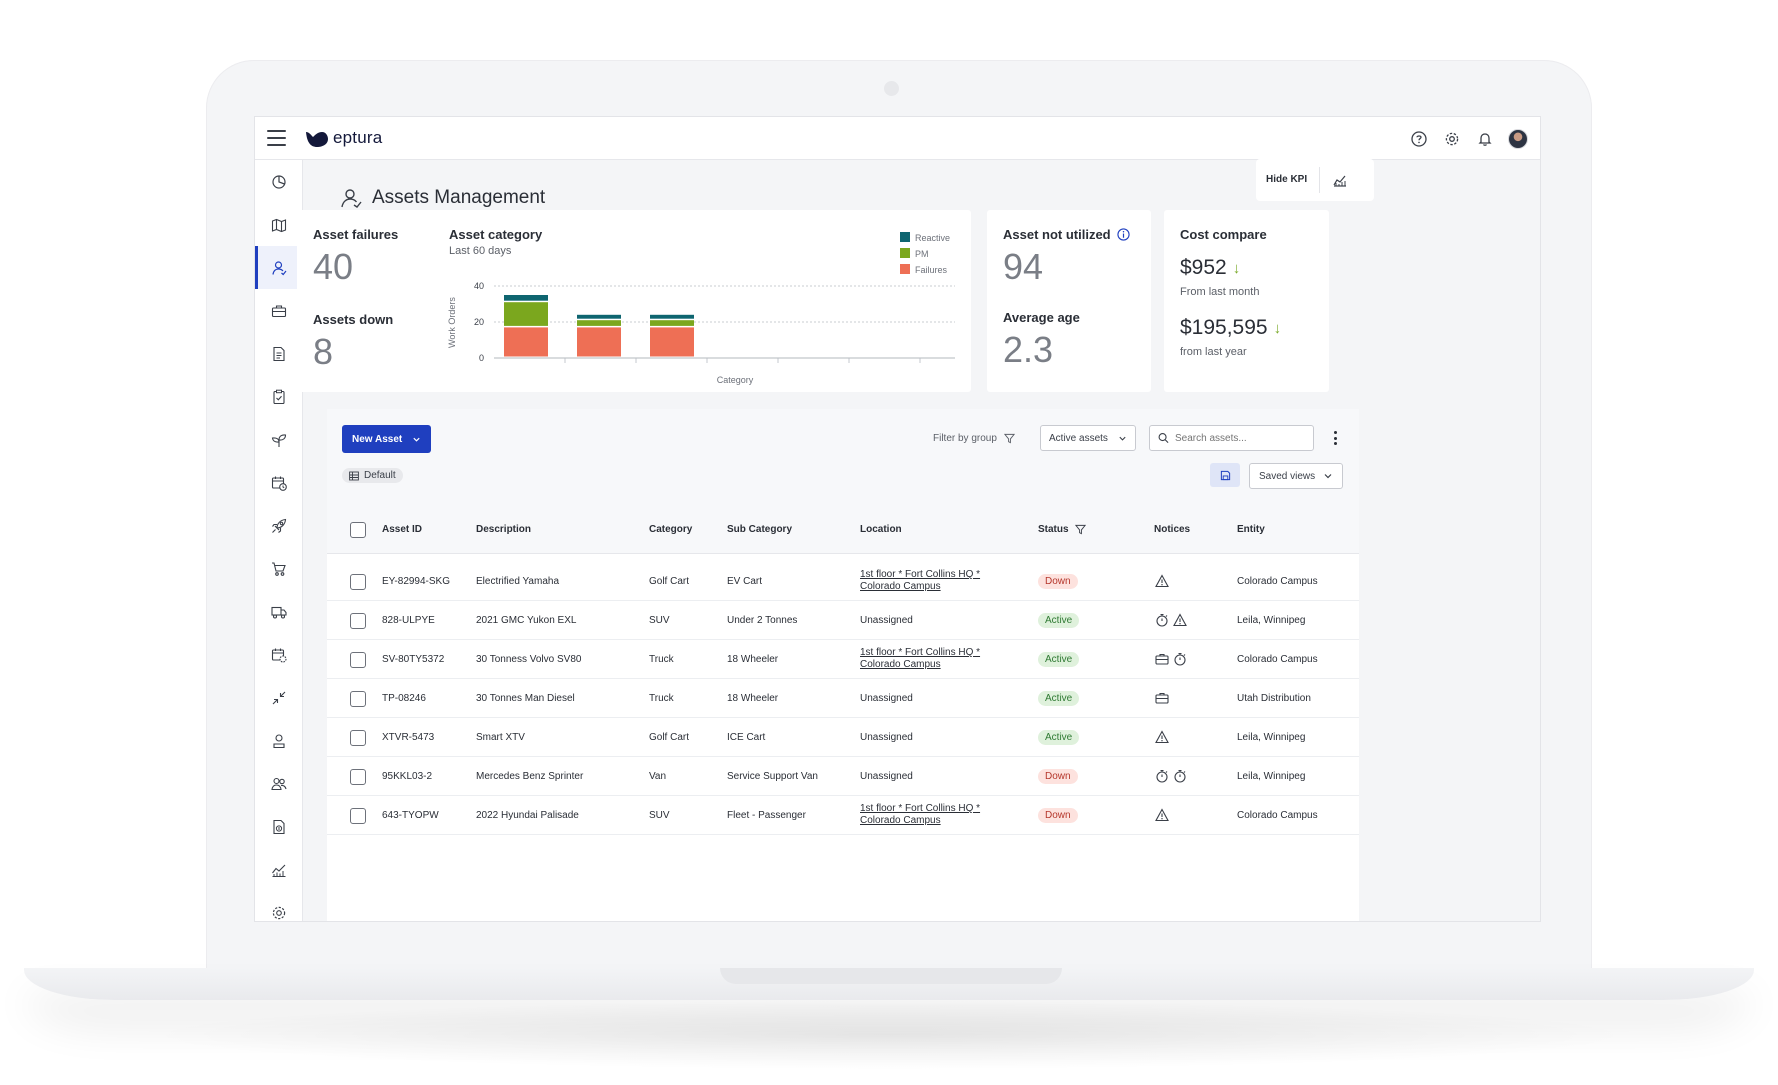 The image size is (1778, 1085). What do you see at coordinates (504, 529) in the screenshot?
I see `column-header: Description` at bounding box center [504, 529].